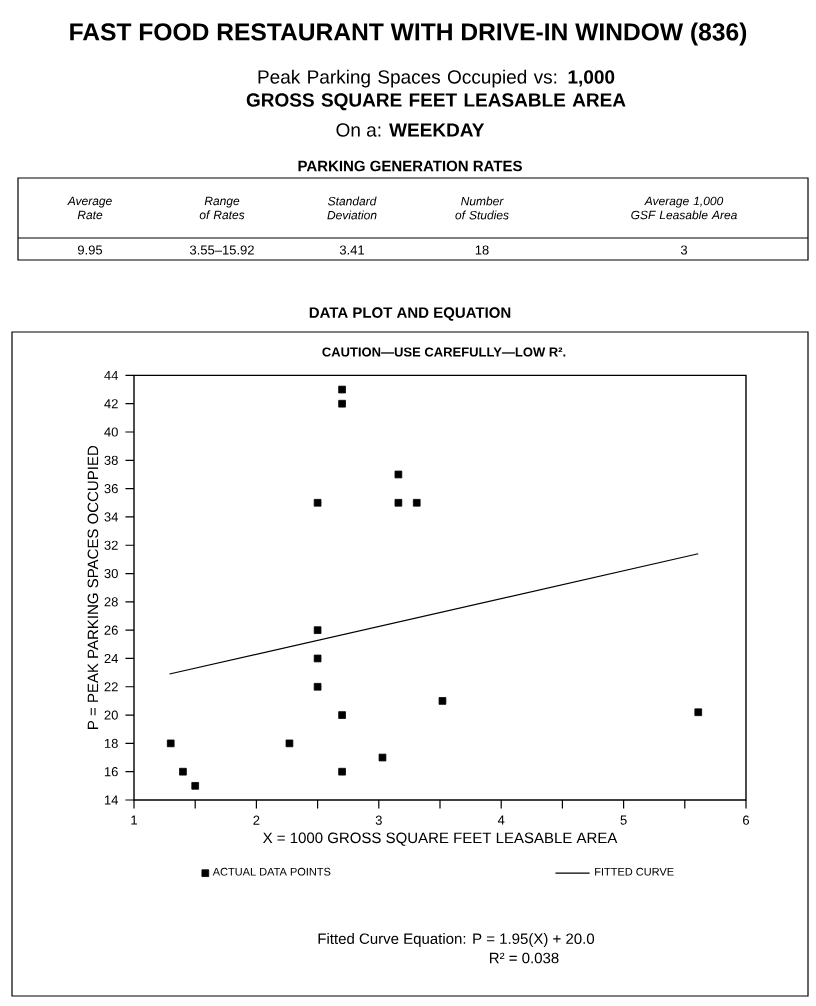 This screenshot has width=816, height=1006. Describe the element at coordinates (408, 34) in the screenshot. I see `chart-title: FAST FOOD RESTAURANT WITH DRIVE-IN WINDOW (836)` at that location.